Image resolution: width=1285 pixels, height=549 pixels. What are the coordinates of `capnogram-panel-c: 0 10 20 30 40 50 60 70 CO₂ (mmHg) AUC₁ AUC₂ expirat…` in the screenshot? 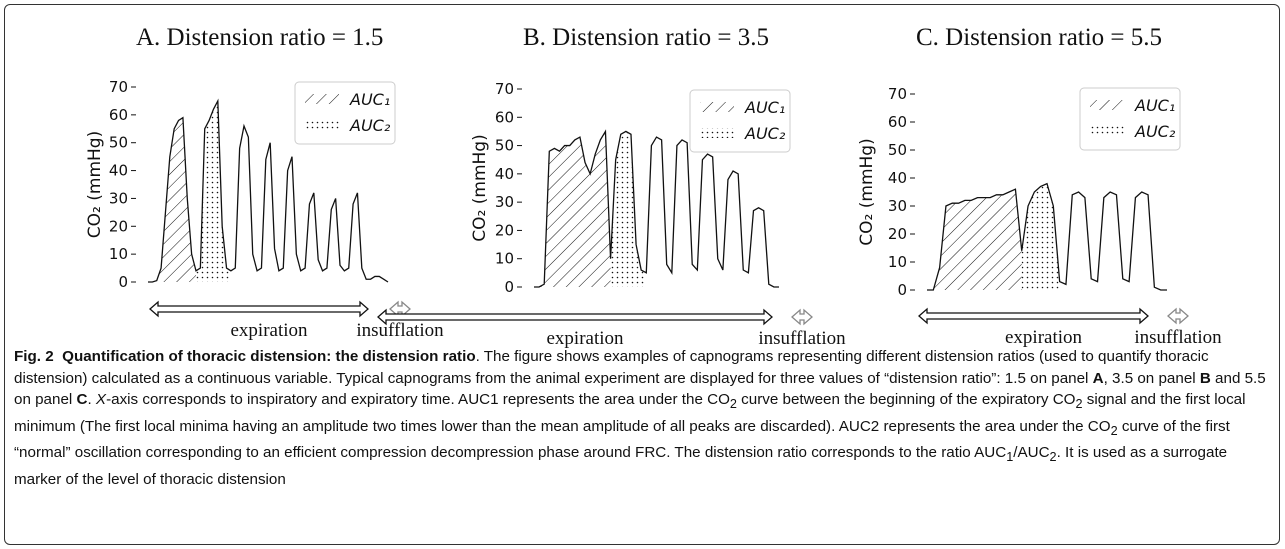 It's located at (1039, 216).